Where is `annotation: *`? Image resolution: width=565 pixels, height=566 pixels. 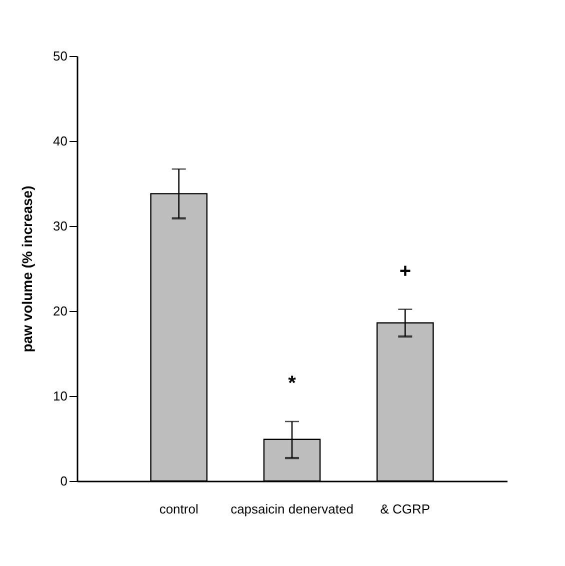
annotation: * is located at coordinates (292, 383).